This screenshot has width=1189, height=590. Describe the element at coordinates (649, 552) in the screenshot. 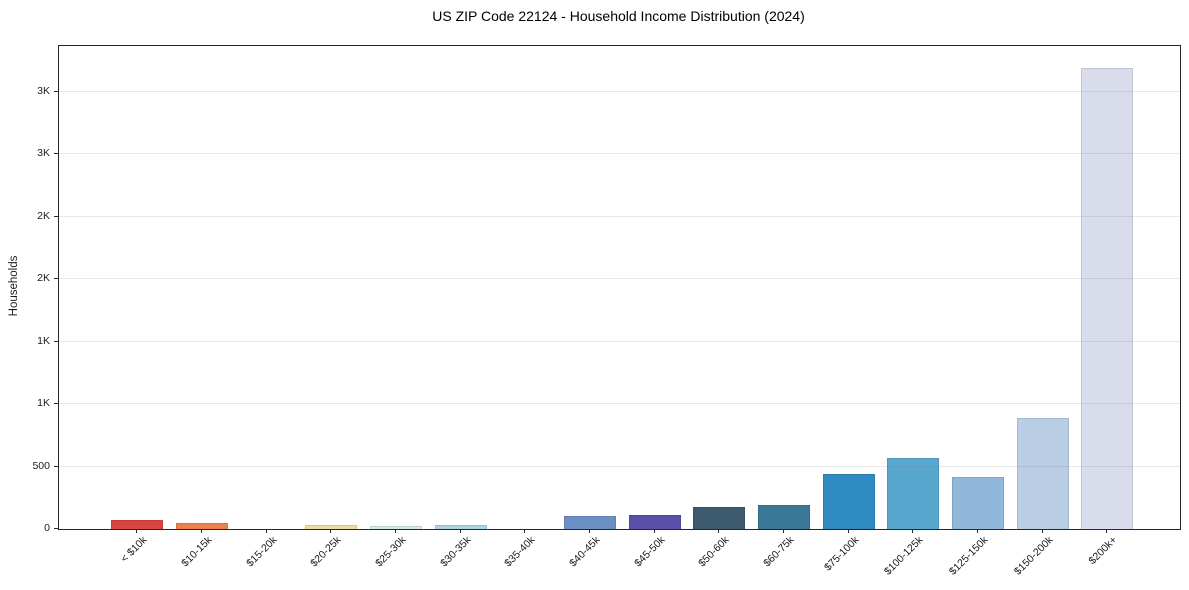

I see `x-tick-label: $45-50k` at that location.